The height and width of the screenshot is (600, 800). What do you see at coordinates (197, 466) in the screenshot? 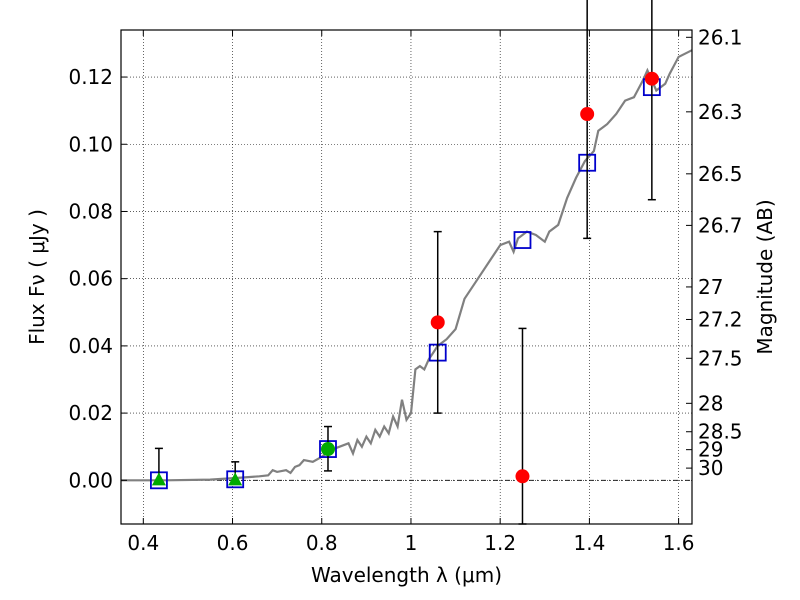
I see `observed-triangles` at bounding box center [197, 466].